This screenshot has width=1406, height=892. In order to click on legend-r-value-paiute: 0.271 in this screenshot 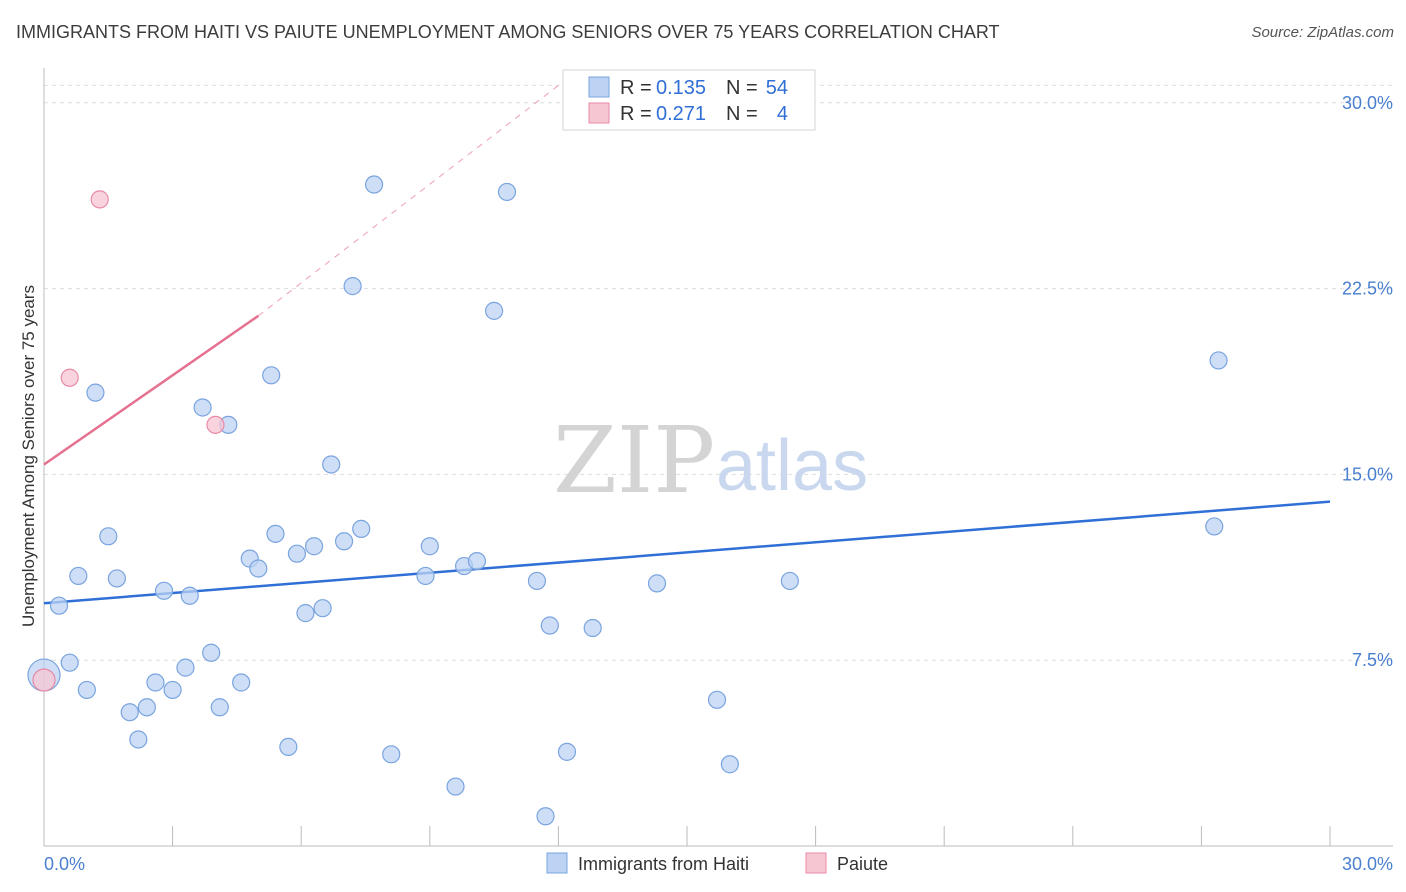, I will do `click(681, 114)`.